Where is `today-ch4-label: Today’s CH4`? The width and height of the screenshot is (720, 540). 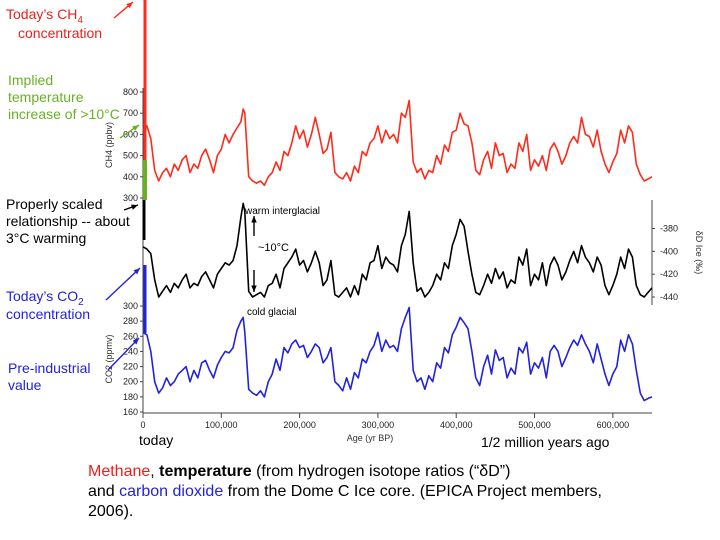 today-ch4-label: Today’s CH4 is located at coordinates (44, 17).